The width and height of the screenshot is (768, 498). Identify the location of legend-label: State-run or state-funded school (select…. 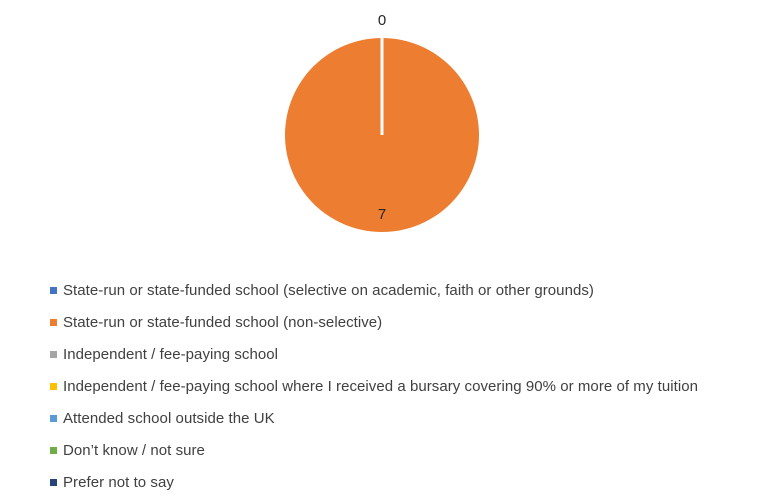
(328, 290).